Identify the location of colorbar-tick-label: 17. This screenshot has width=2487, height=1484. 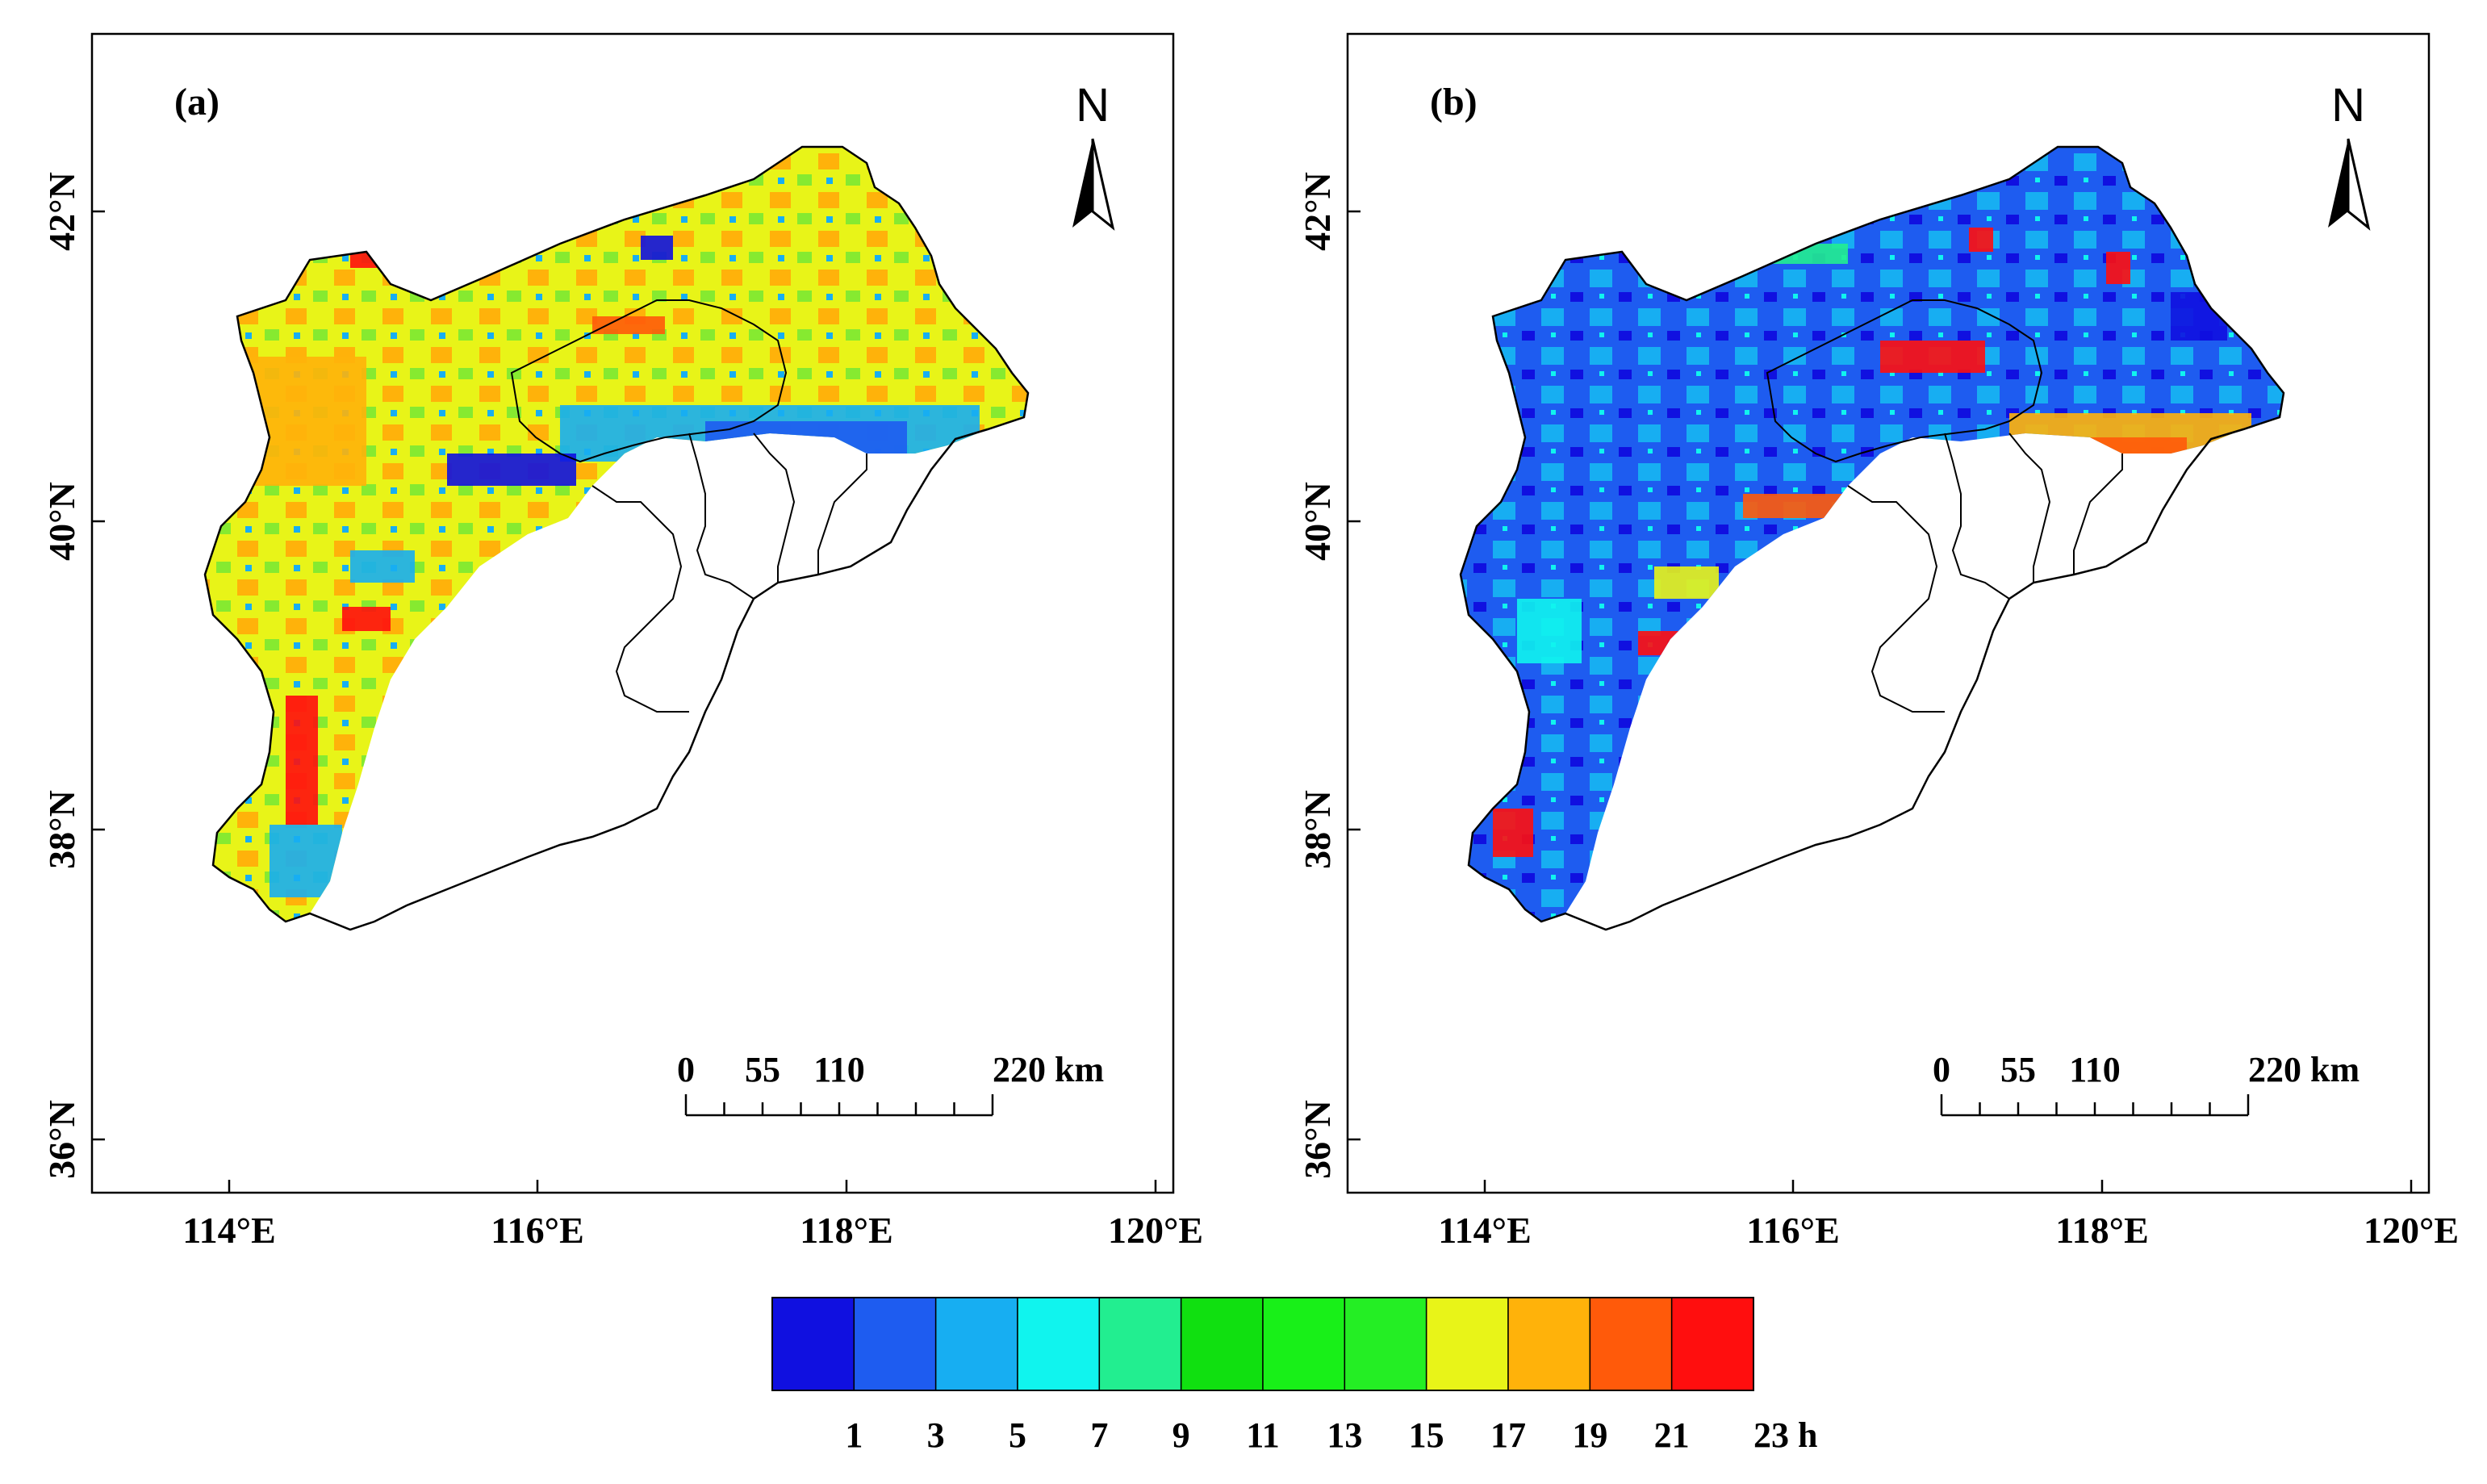
(1508, 1435).